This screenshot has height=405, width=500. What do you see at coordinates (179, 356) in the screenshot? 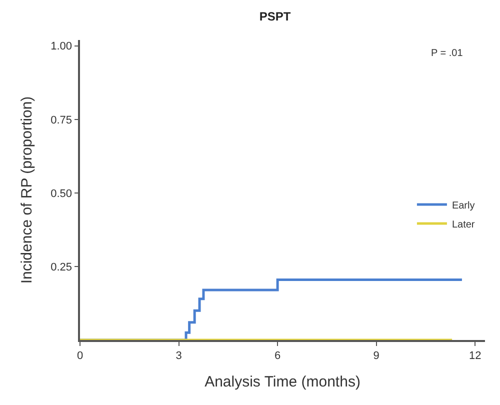
I see `x-tick-label: 3` at bounding box center [179, 356].